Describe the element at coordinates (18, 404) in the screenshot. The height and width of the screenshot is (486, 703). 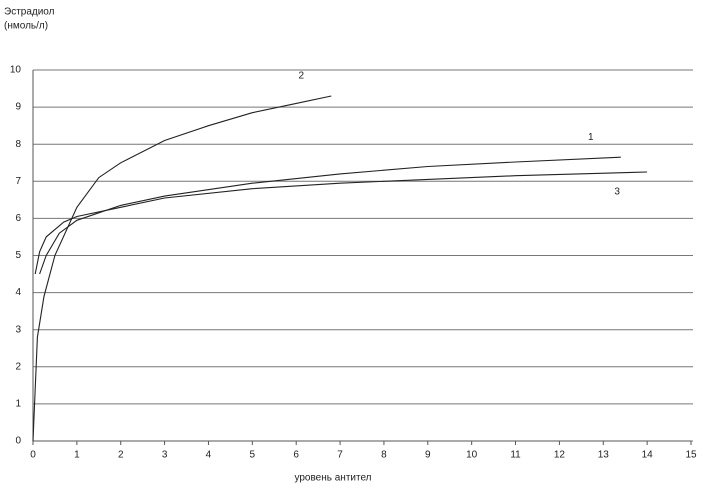
I see `y-tick-label: 1` at that location.